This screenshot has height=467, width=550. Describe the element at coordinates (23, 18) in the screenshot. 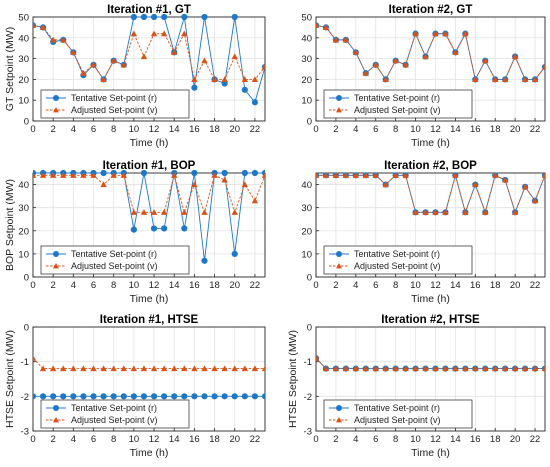

I see `y-tick-label: 50` at that location.